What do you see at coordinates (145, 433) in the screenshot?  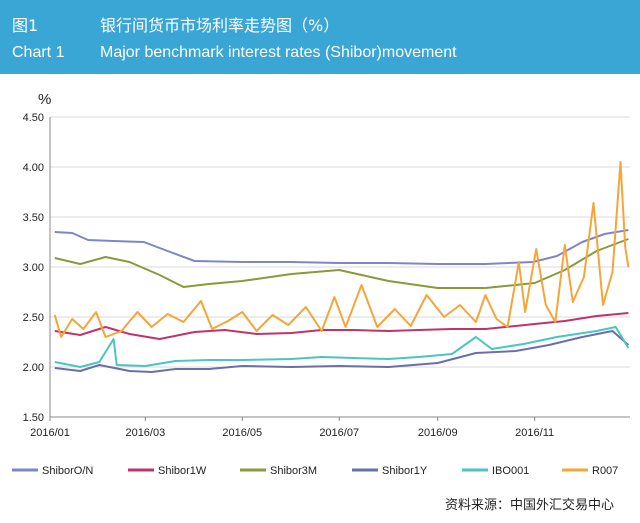 I see `x-tick-label: 2016/03` at bounding box center [145, 433].